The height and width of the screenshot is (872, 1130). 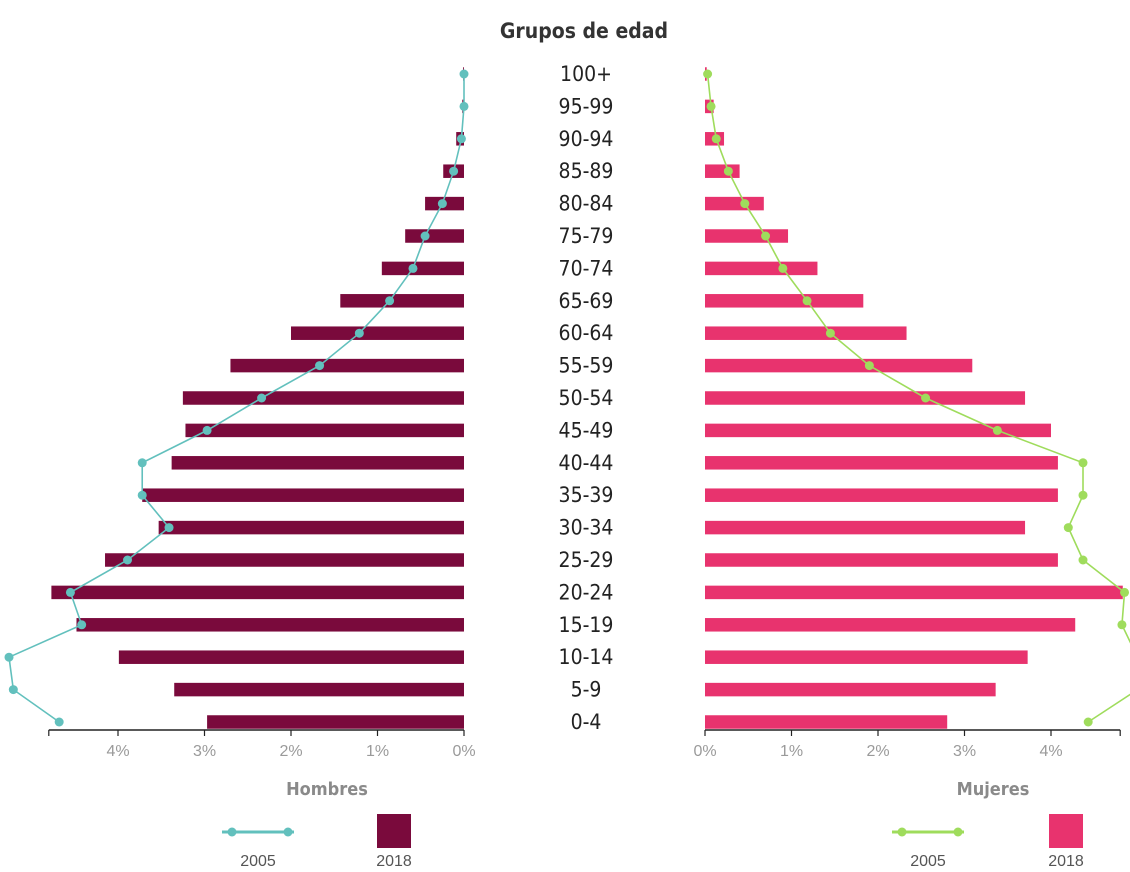 I want to click on x-tick-label-mujeres: 0%, so click(x=704, y=751).